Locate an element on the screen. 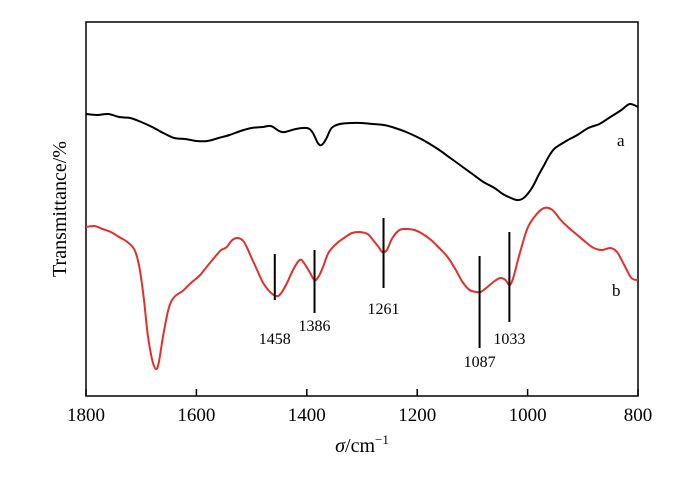  x-tick-label-1000: 1000 is located at coordinates (528, 415).